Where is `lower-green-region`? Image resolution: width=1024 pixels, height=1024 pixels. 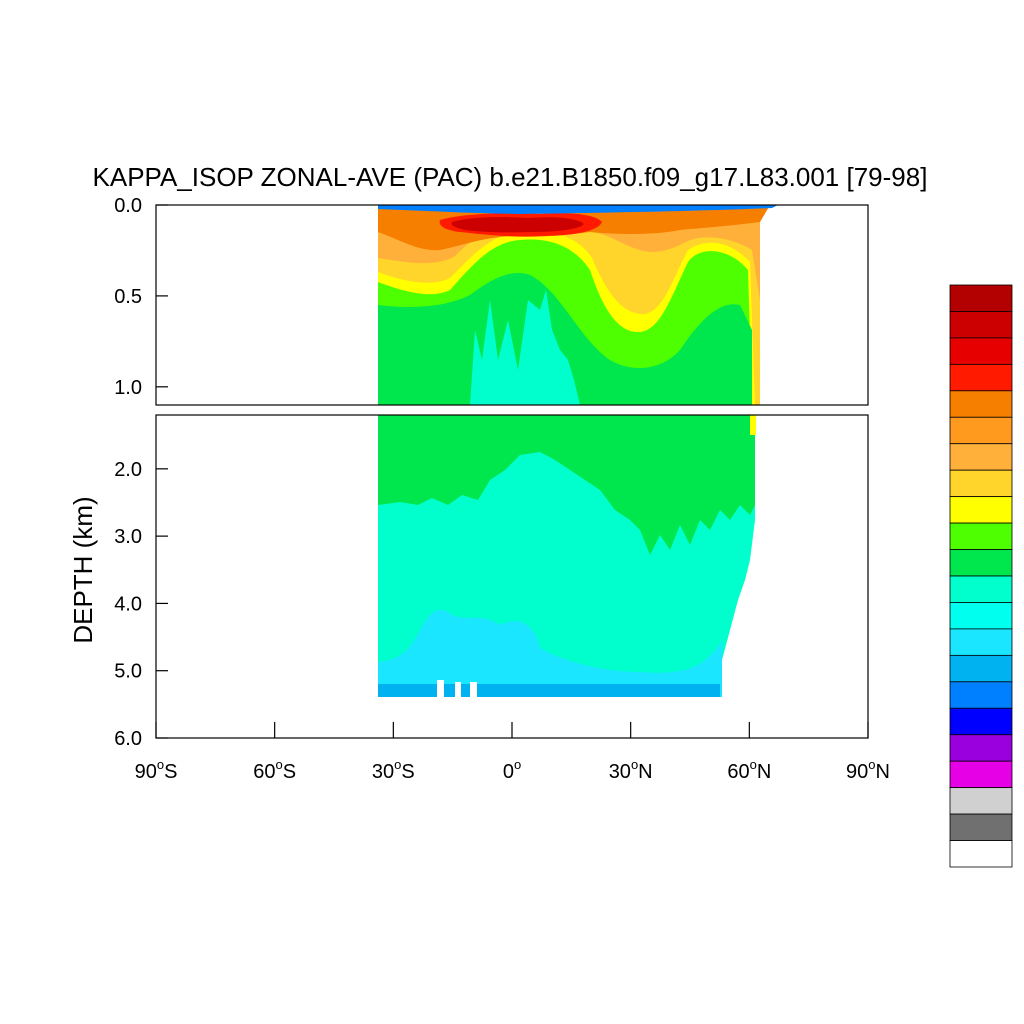
lower-green-region is located at coordinates (566, 485).